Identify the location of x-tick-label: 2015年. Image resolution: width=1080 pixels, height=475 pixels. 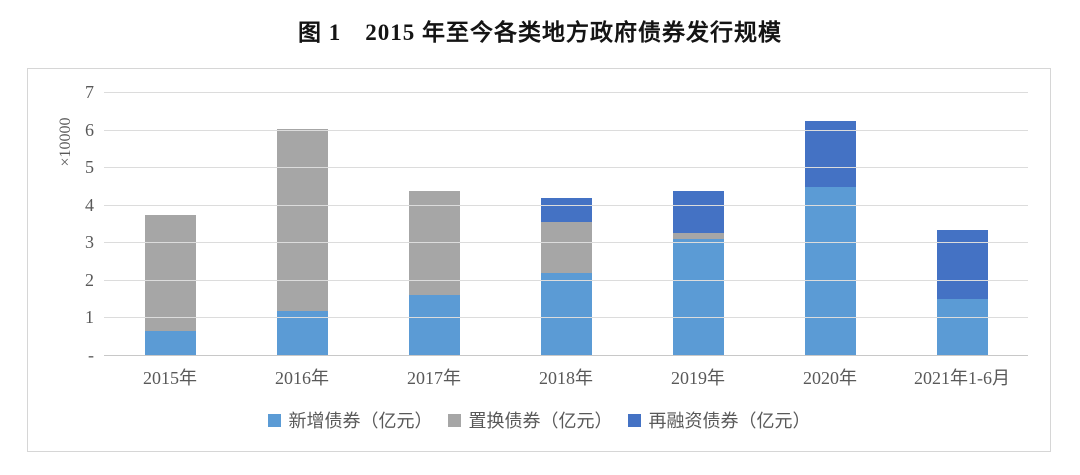
(170, 378).